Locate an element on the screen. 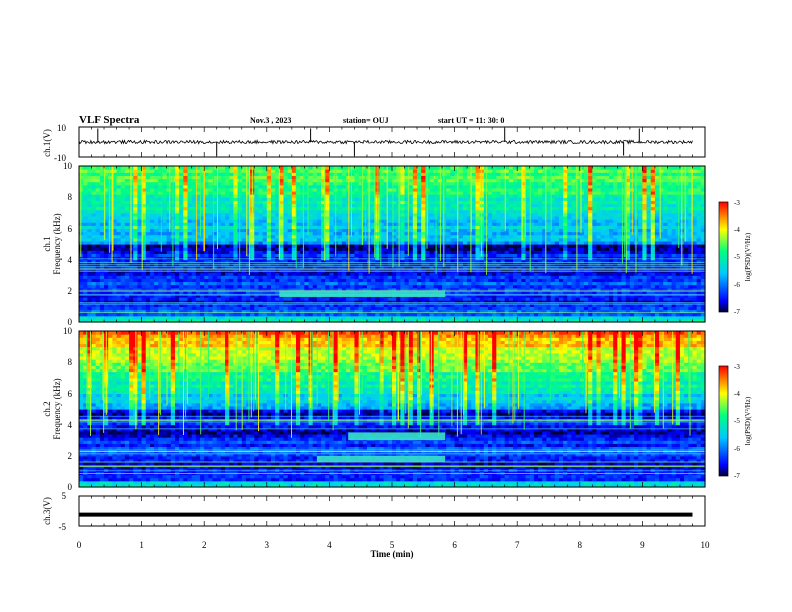 The width and height of the screenshot is (792, 612). ch3-ytick-bottom: -5 is located at coordinates (63, 527).